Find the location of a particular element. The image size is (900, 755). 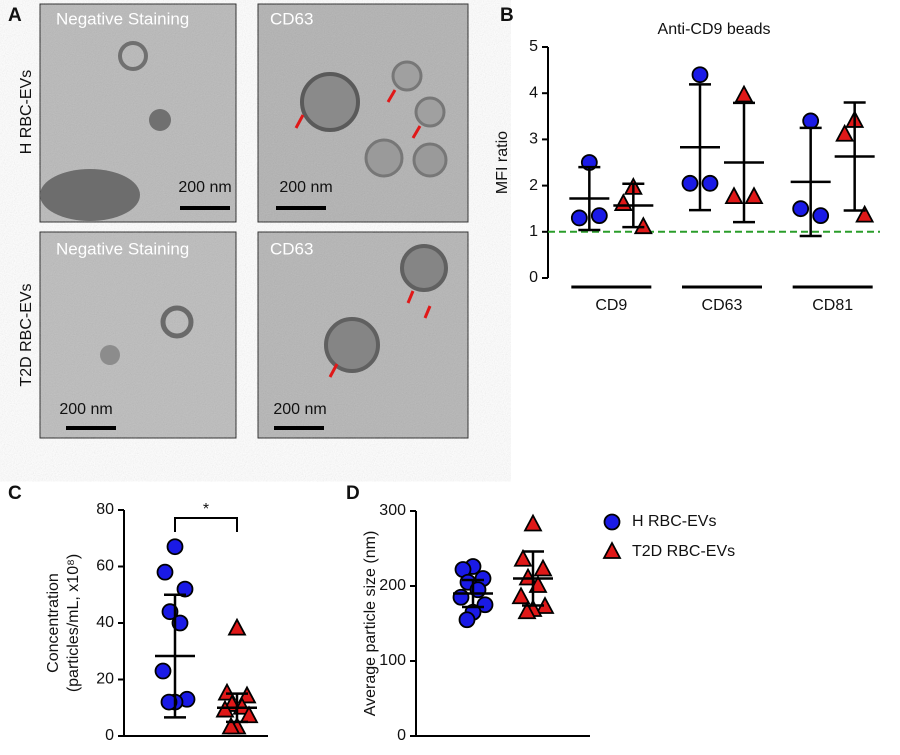

y-tick-label: 20 is located at coordinates (105, 679).